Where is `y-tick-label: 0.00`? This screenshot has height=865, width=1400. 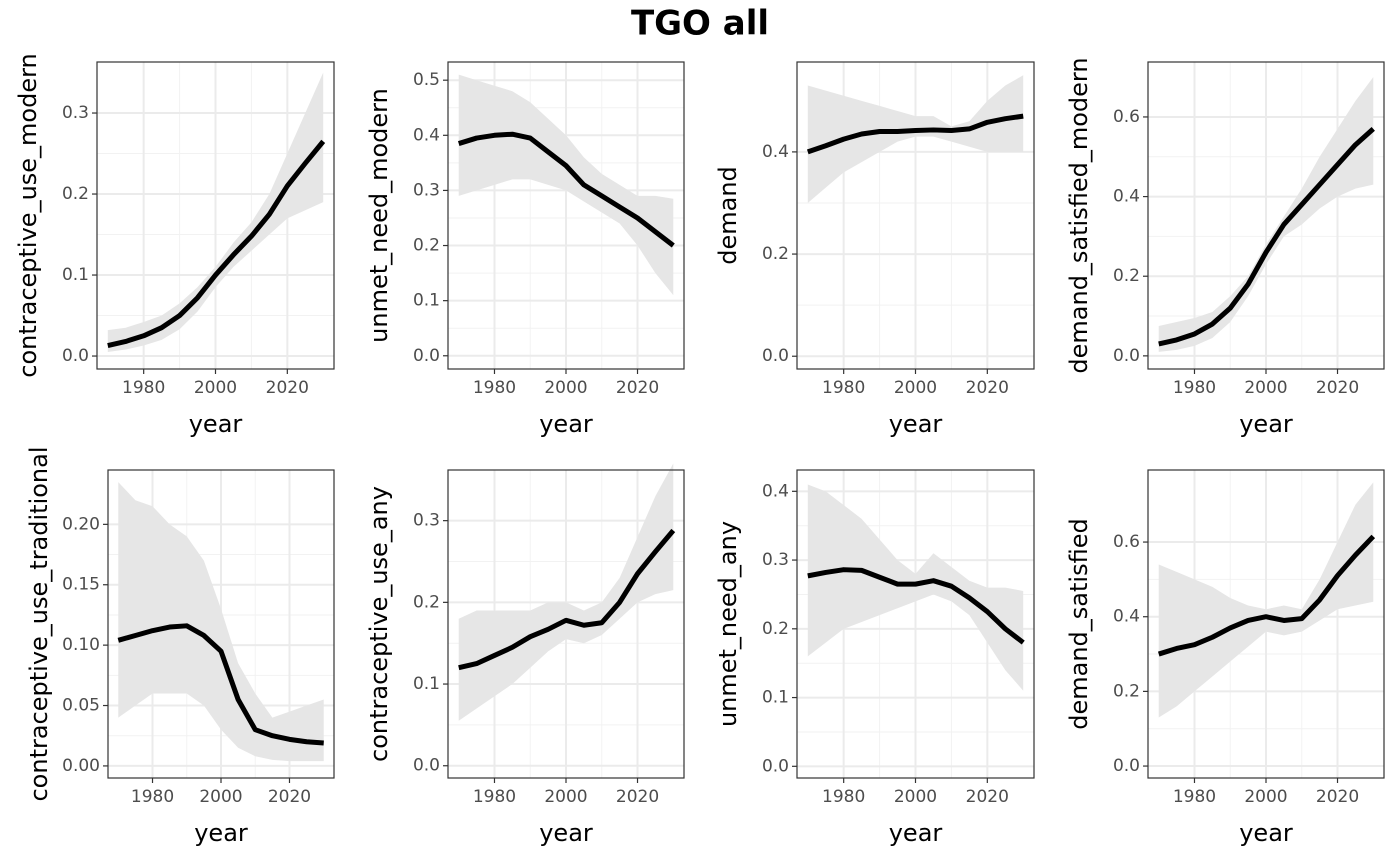
y-tick-label: 0.00 is located at coordinates (81, 766).